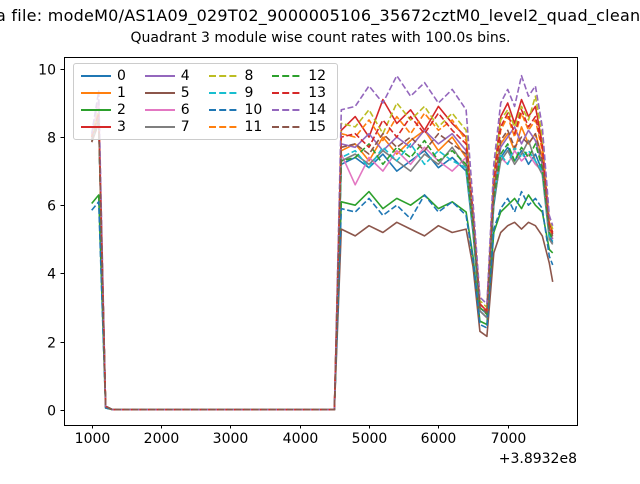 The width and height of the screenshot is (640, 484). I want to click on legend-label: 15, so click(317, 126).